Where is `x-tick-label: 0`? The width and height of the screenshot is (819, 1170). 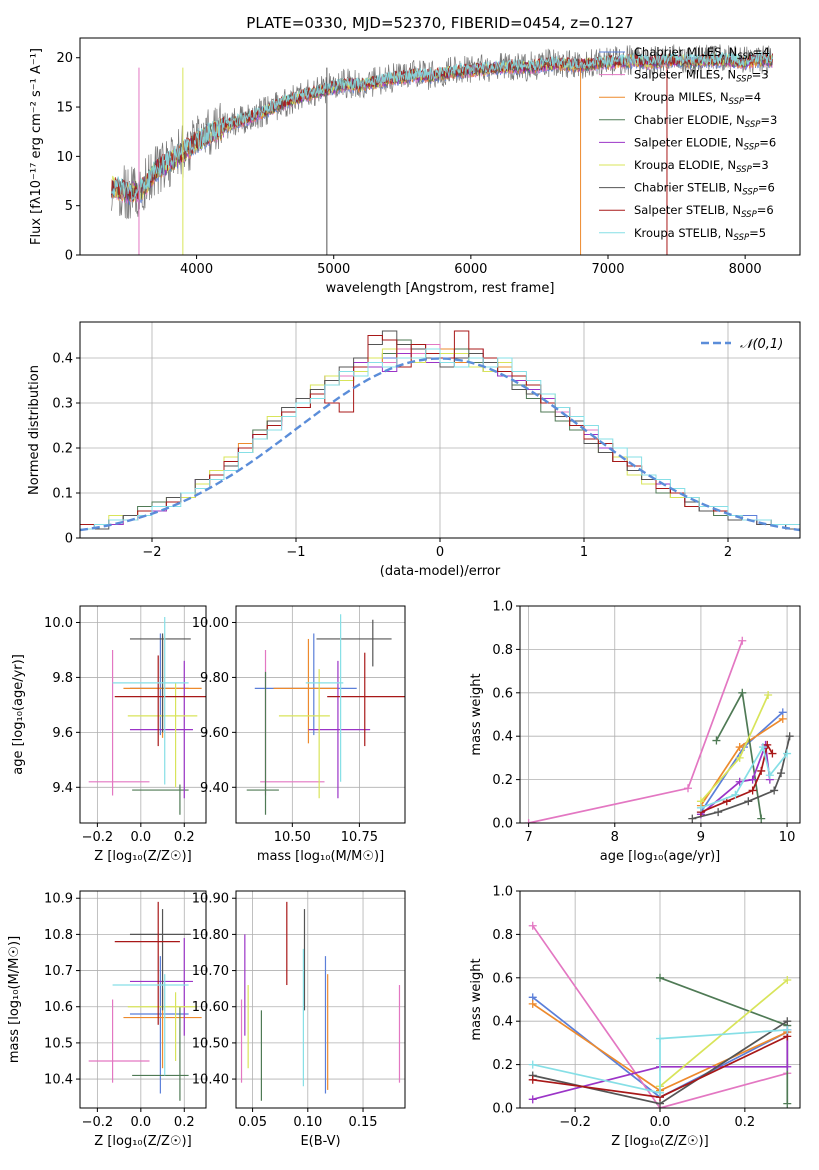
x-tick-label: 0 is located at coordinates (440, 552).